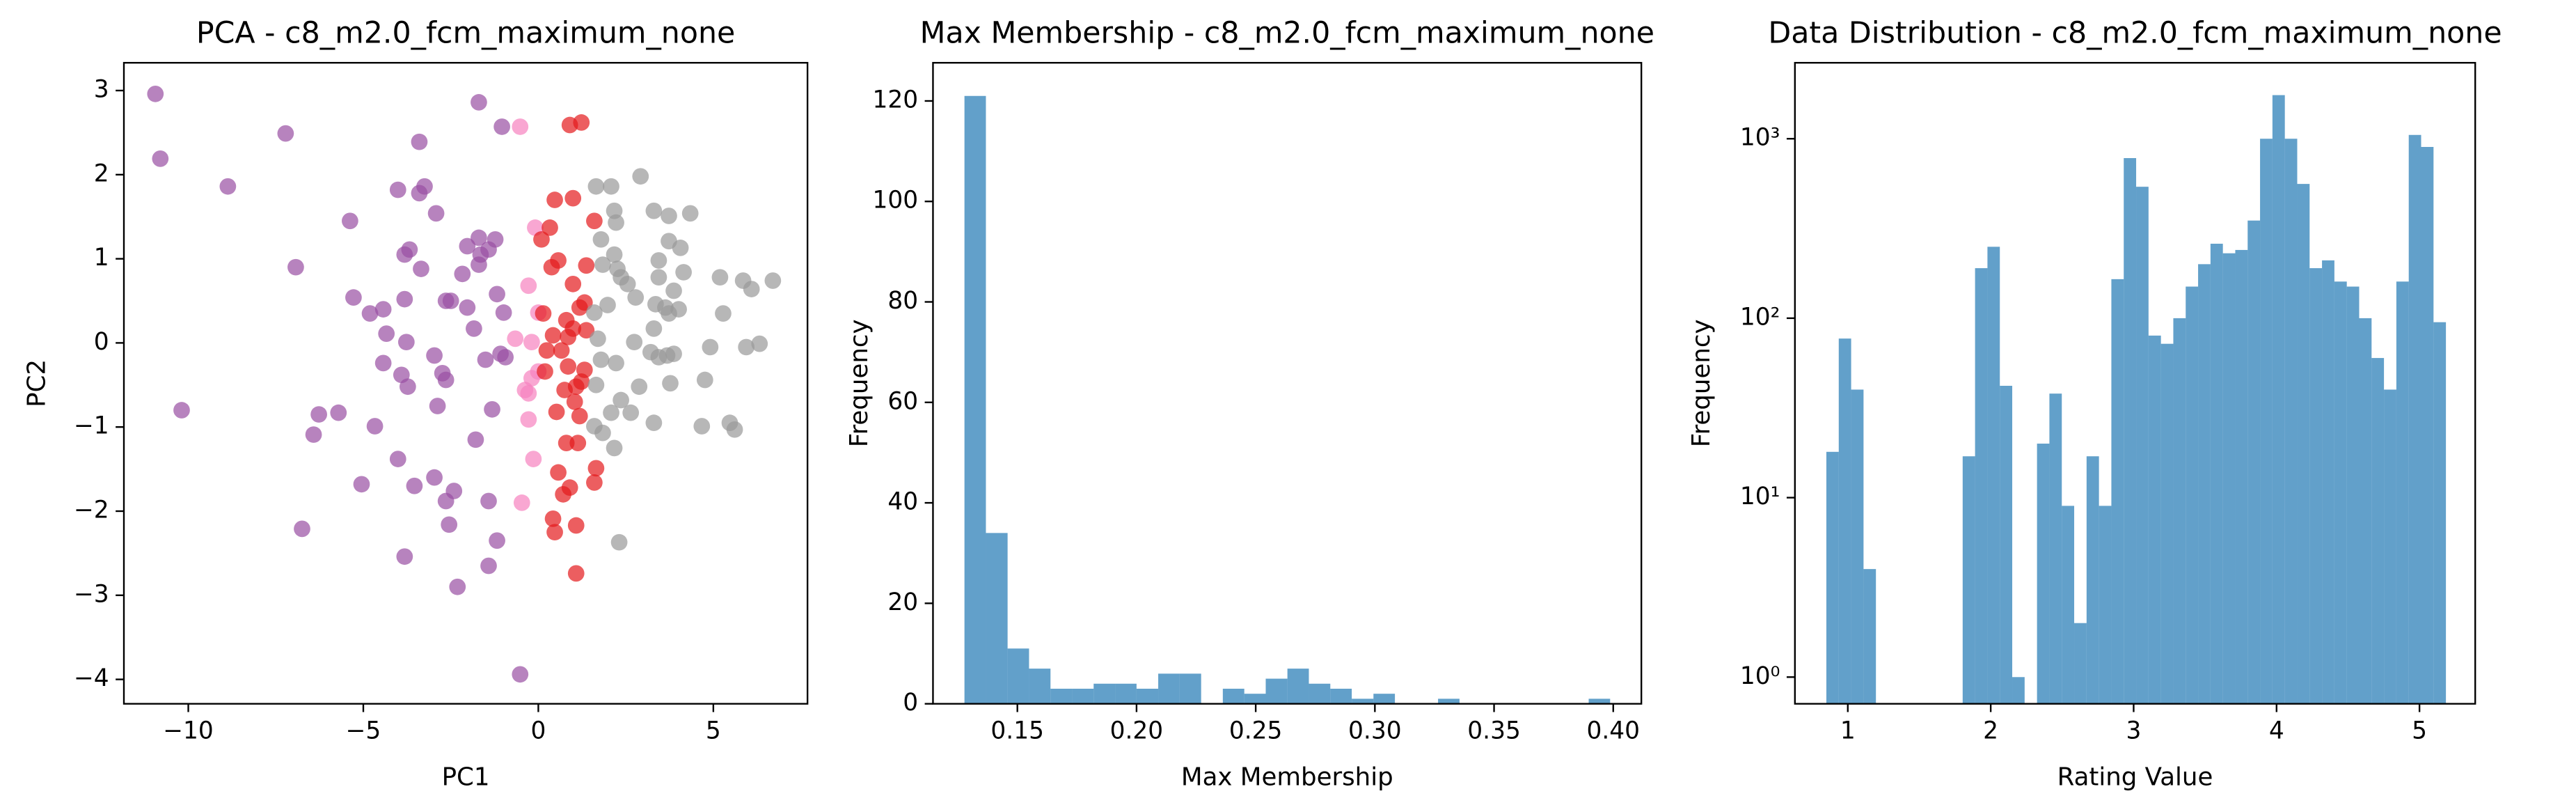 Image resolution: width=2576 pixels, height=812 pixels. What do you see at coordinates (1701, 383) in the screenshot?
I see `y-axis-label: Frequency` at bounding box center [1701, 383].